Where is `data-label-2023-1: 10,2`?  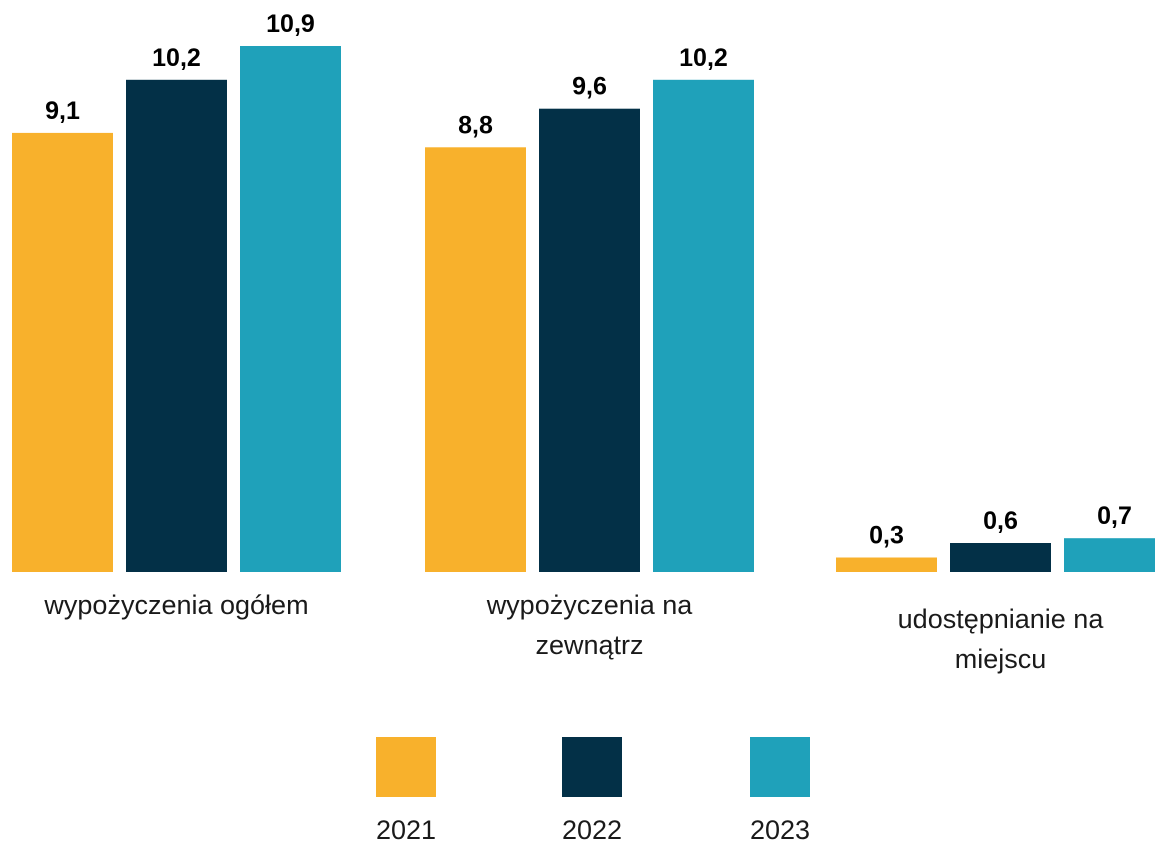
data-label-2023-1: 10,2 is located at coordinates (703, 58).